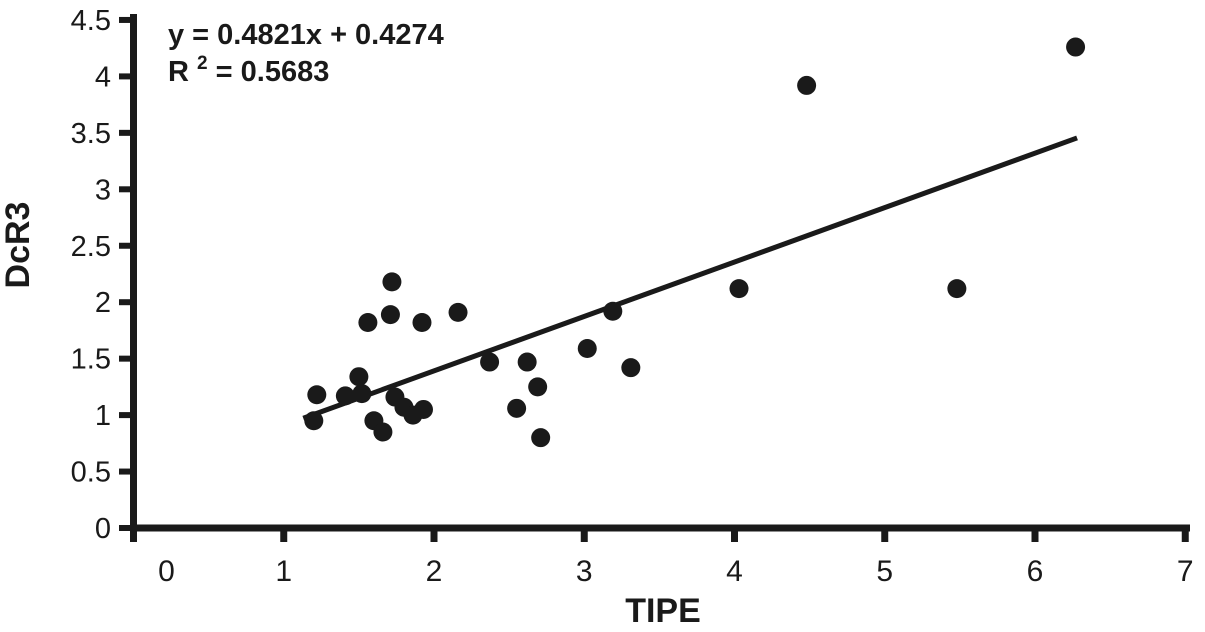  Describe the element at coordinates (91, 21) in the screenshot. I see `y-tick-label: 4.5` at that location.